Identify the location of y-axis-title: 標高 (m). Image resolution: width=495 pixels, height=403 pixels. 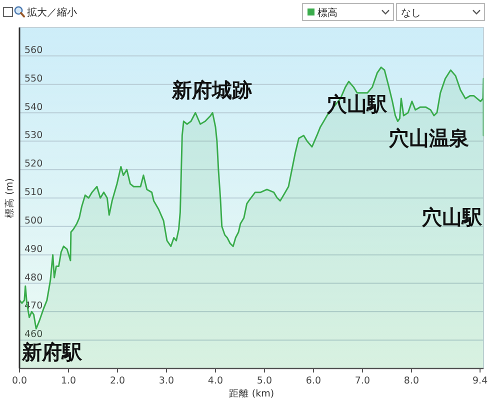
(10, 198).